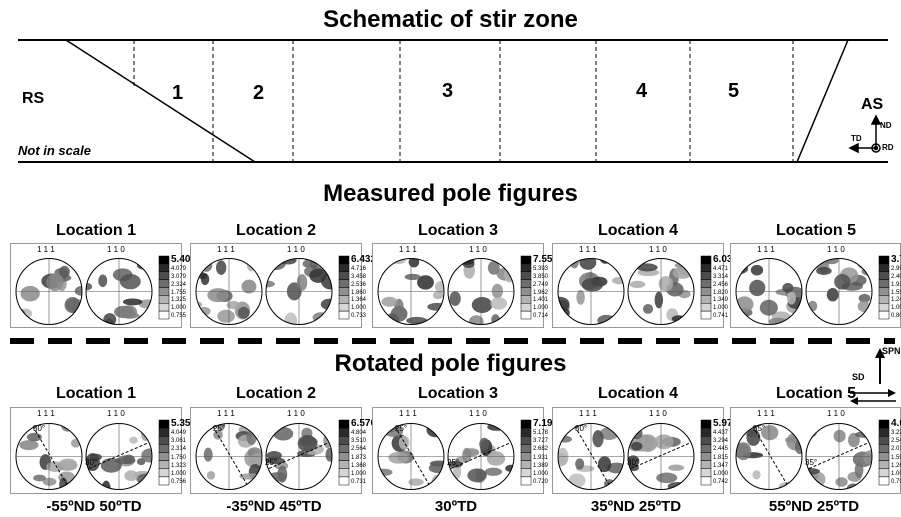 The height and width of the screenshot is (517, 901). What do you see at coordinates (95, 393) in the screenshot?
I see `rotated-location-title: Location 1` at bounding box center [95, 393].